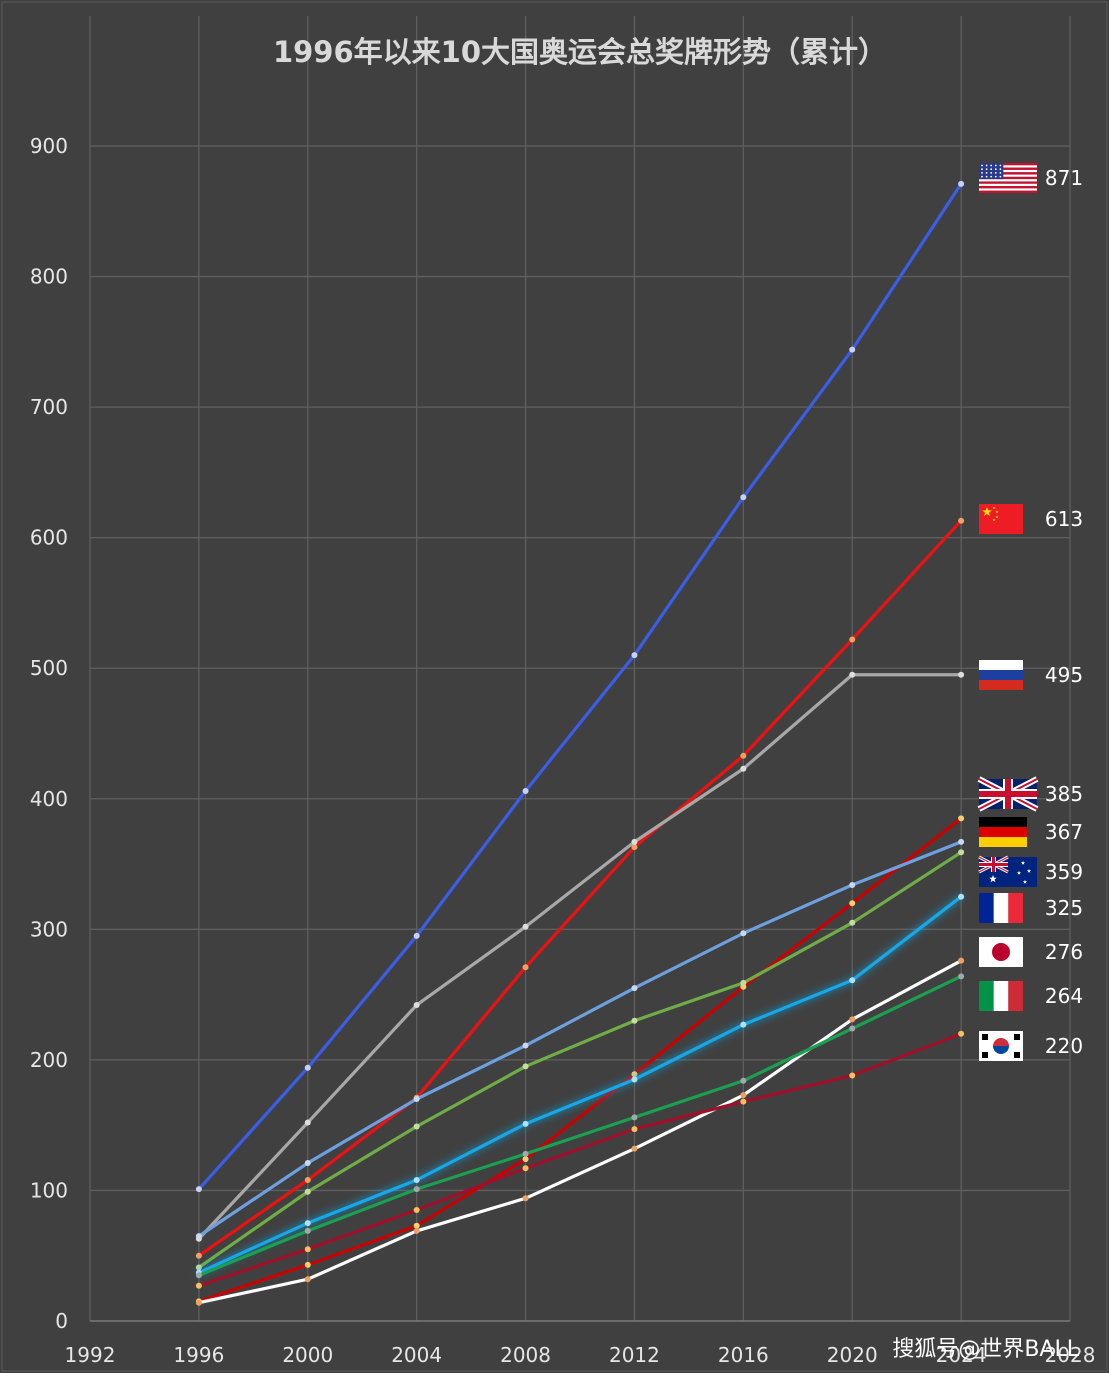 This screenshot has width=1109, height=1373. I want to click on flag-us-icon, so click(1008, 178).